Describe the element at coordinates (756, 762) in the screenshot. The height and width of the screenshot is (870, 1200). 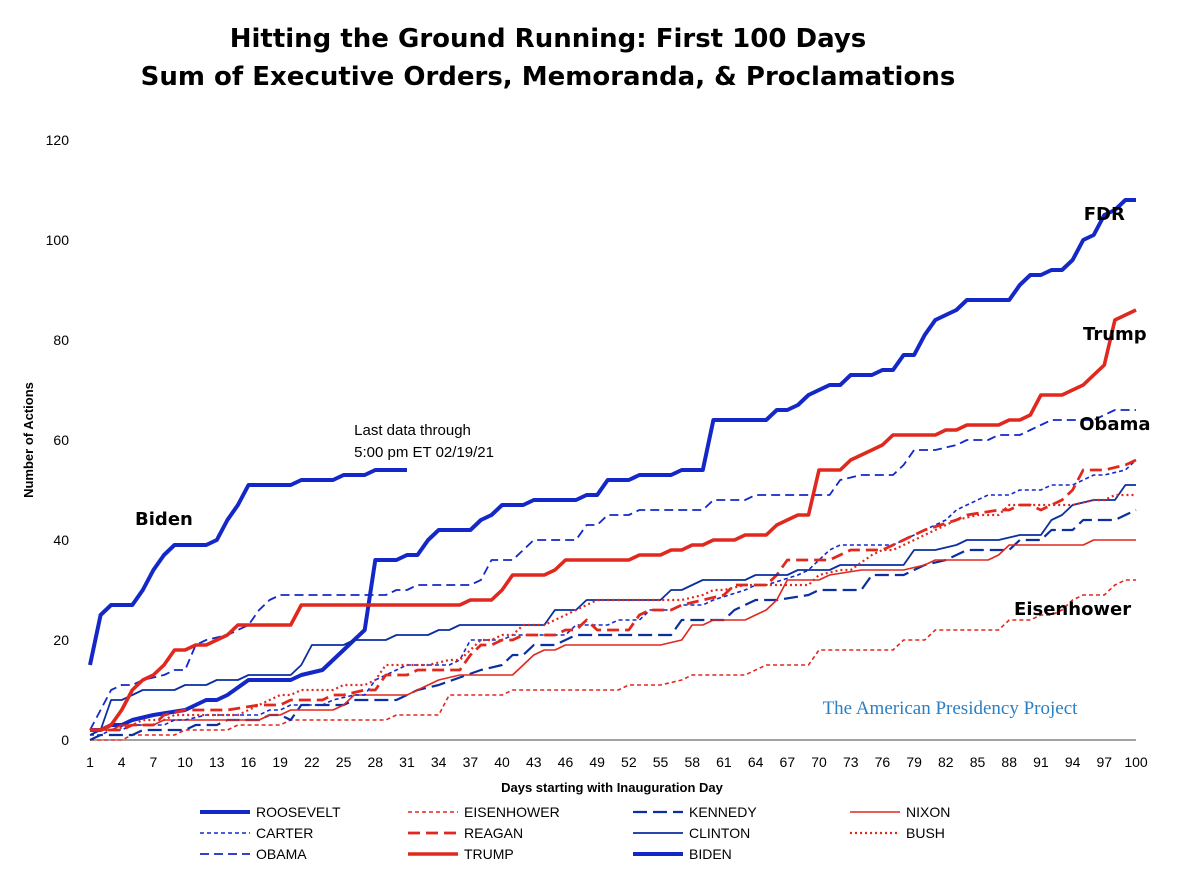
I see `x-tick-label: 64` at that location.